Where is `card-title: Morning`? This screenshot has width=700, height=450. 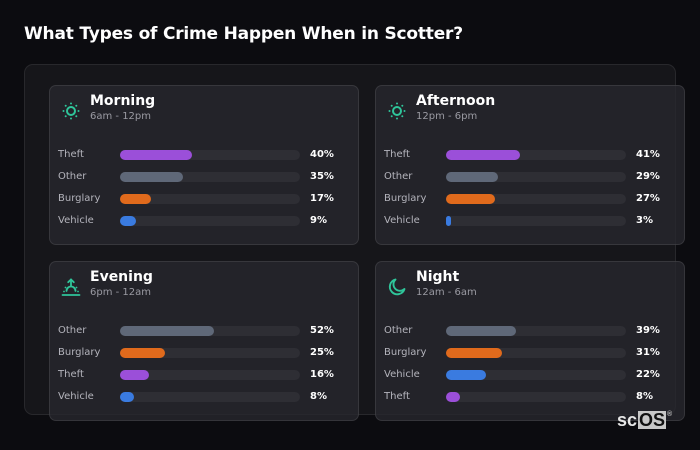
card-title: Morning is located at coordinates (123, 101).